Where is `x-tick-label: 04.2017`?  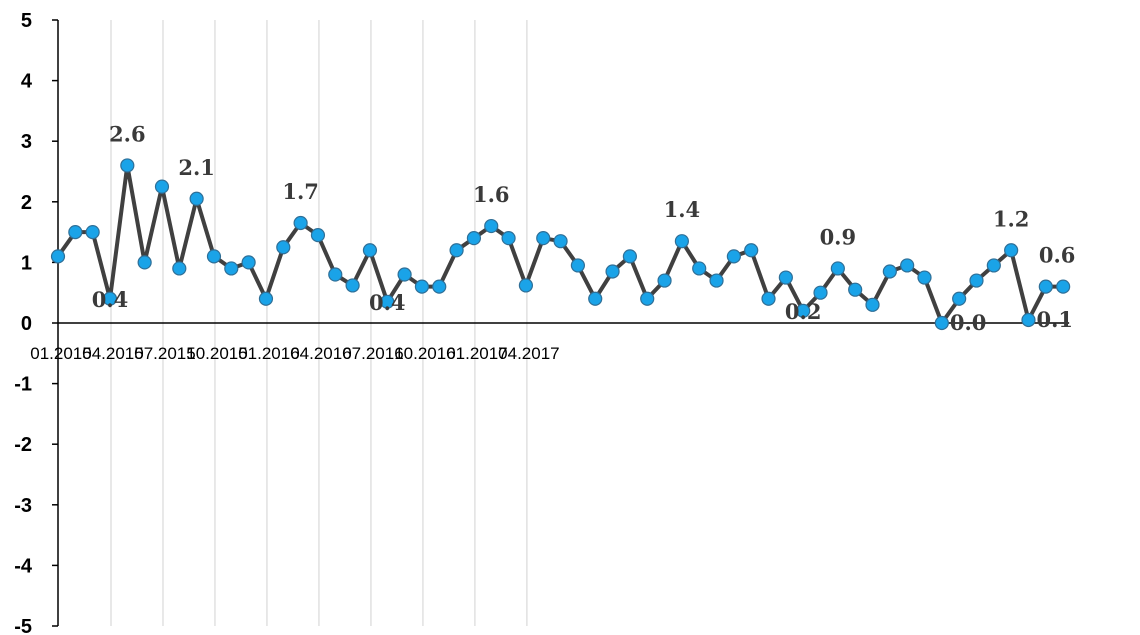
x-tick-label: 04.2017 is located at coordinates (528, 353).